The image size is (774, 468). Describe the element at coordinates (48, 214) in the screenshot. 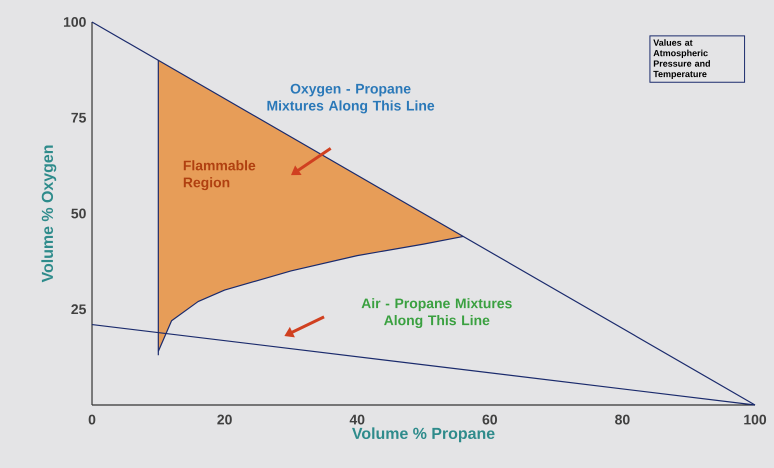

I see `y-axis-title: Volume % Oxygen` at that location.